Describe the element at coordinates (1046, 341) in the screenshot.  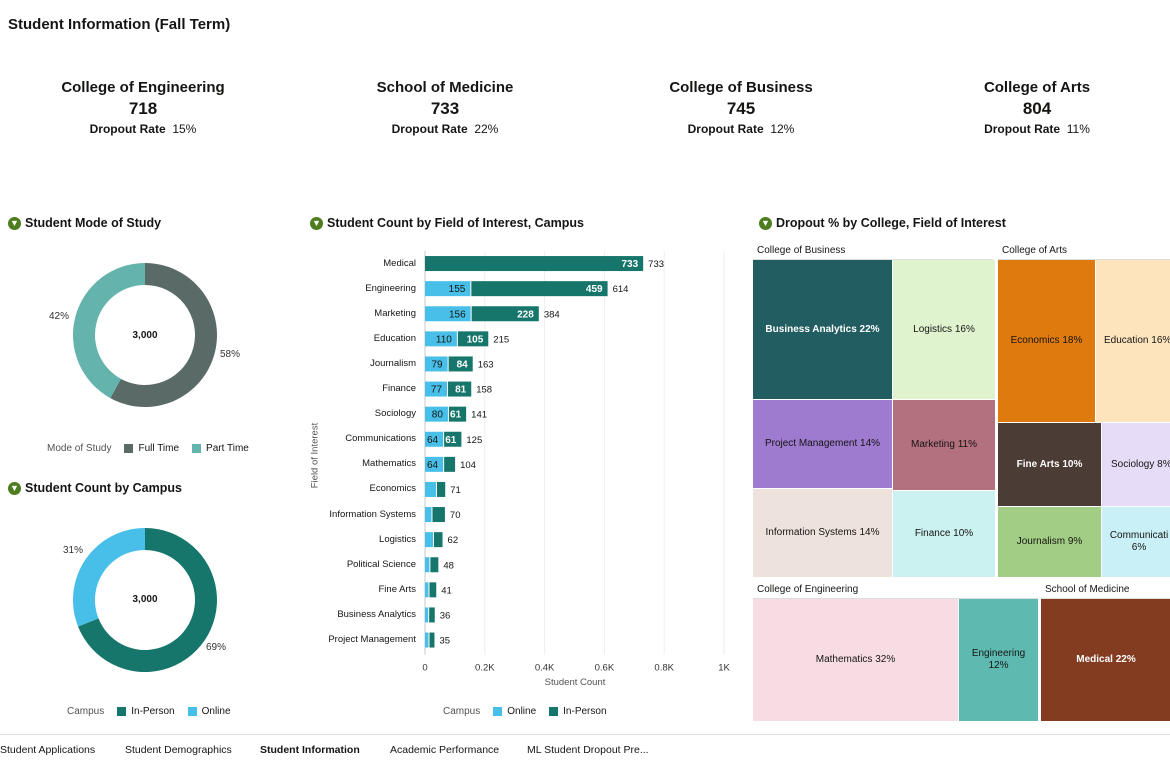
I see `treemap-cell: Economics 18%` at that location.